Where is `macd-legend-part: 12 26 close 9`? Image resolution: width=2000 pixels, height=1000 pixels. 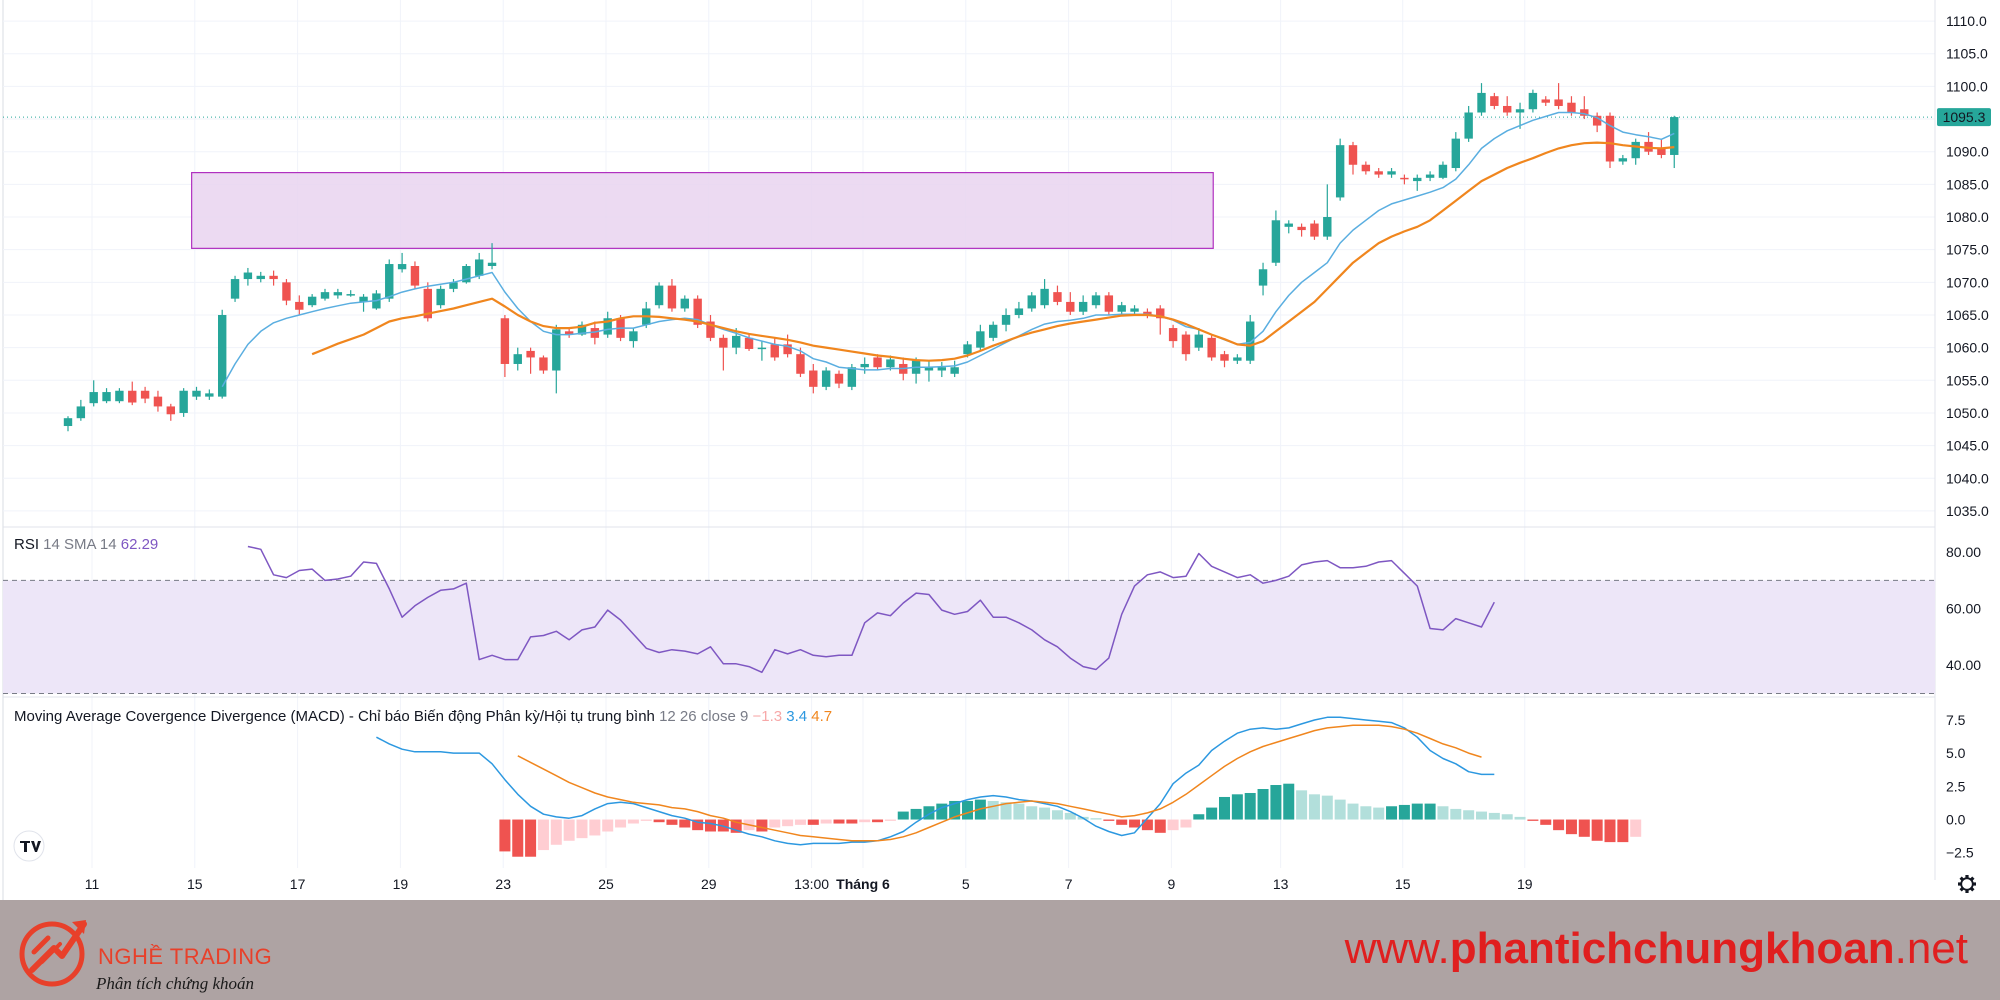 macd-legend-part: 12 26 close 9 is located at coordinates (705, 716).